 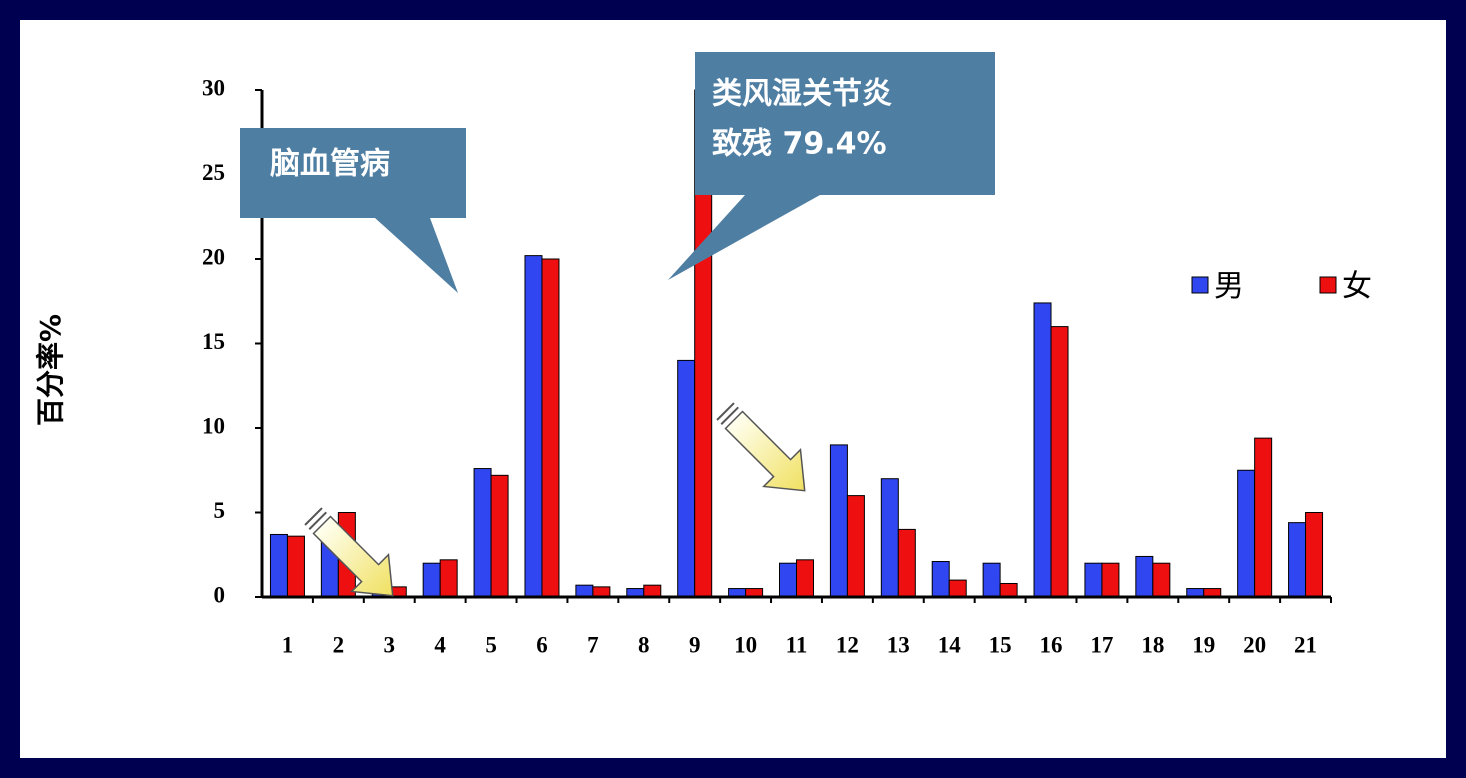 What do you see at coordinates (745, 644) in the screenshot?
I see `x-tick-label: 10` at bounding box center [745, 644].